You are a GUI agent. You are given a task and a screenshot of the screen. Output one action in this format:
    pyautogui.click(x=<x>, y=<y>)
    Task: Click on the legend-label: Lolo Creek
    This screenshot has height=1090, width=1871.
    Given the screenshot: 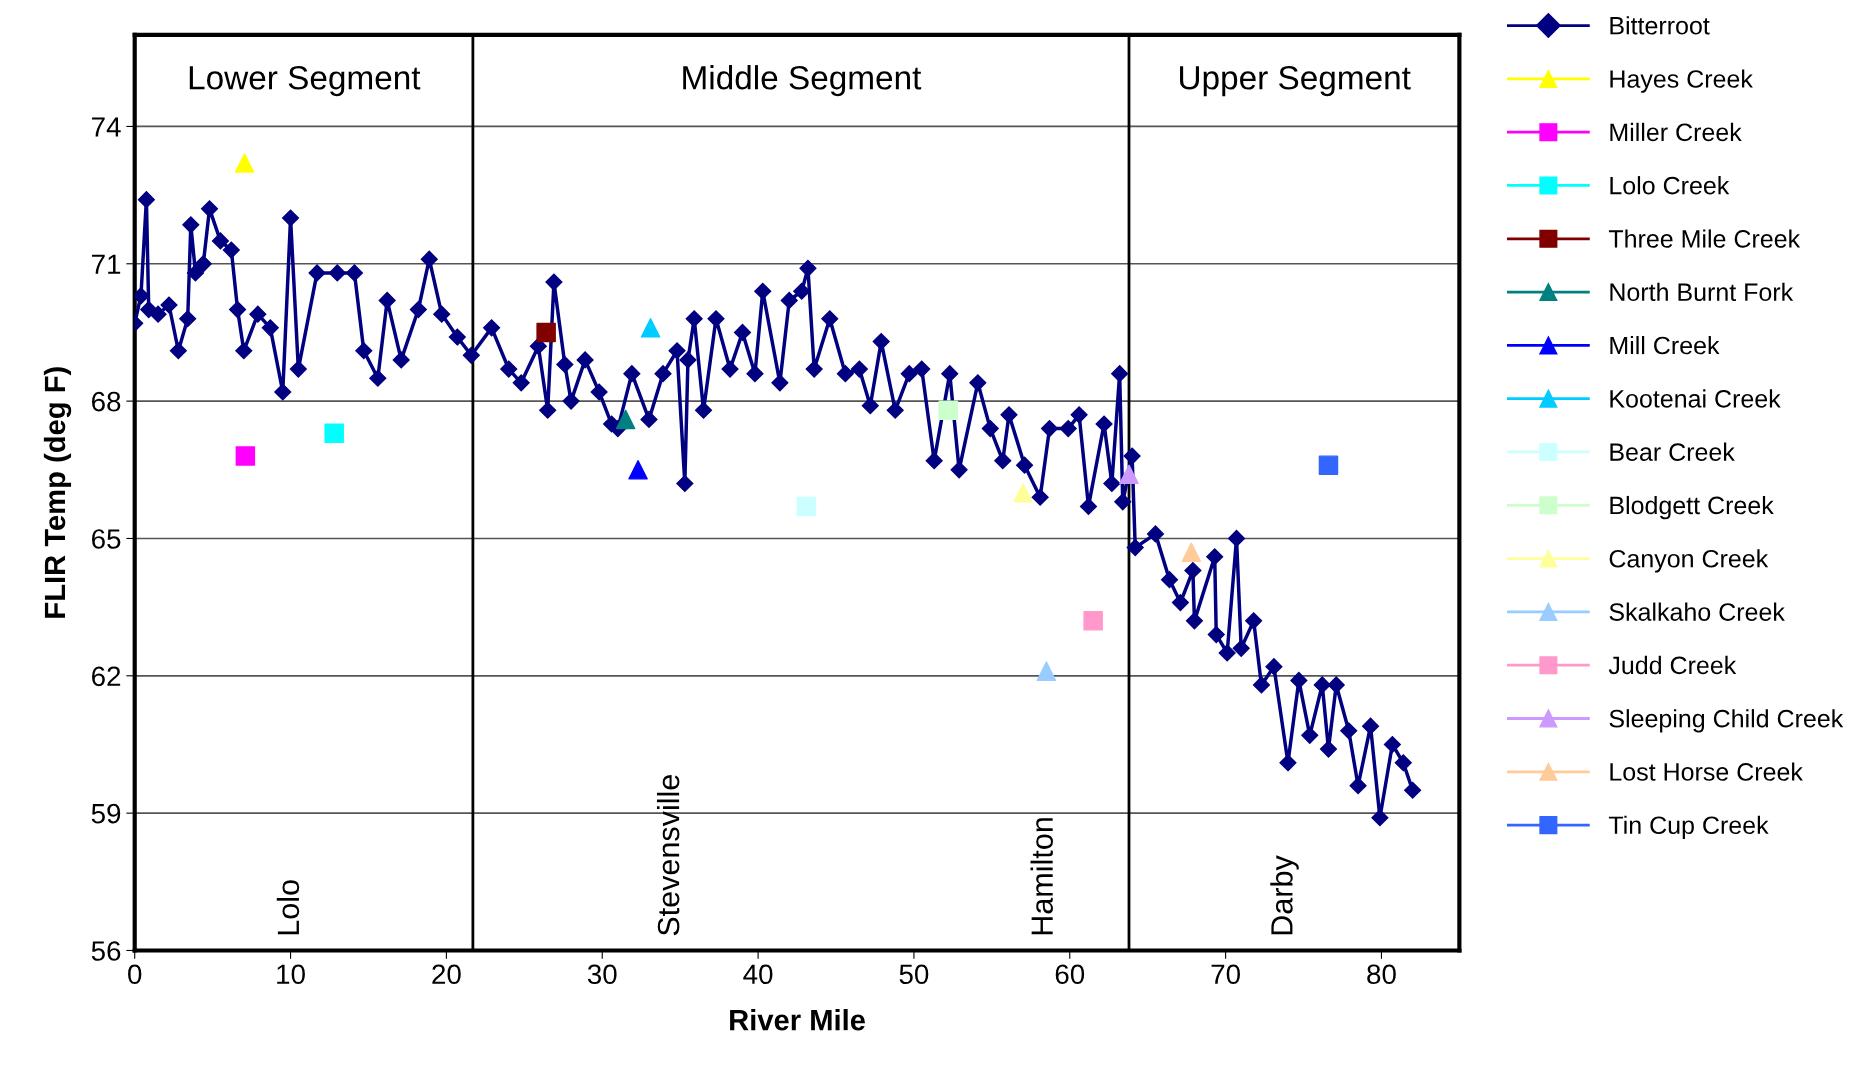 What is the action you would take?
    pyautogui.click(x=1670, y=185)
    